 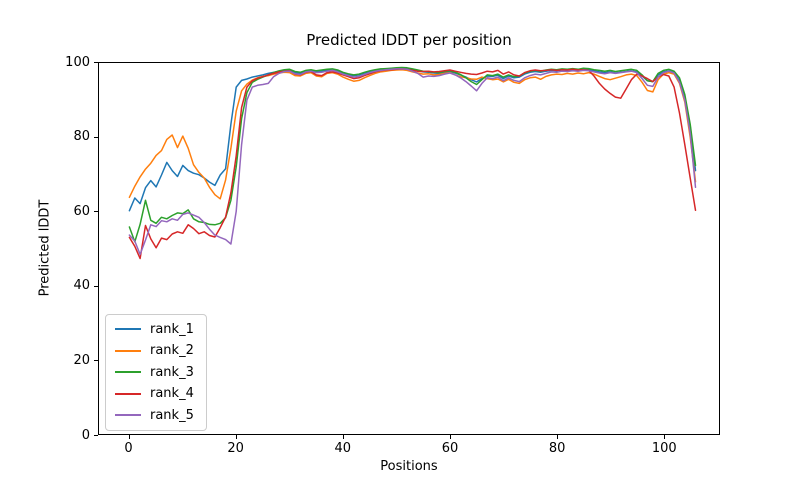 What do you see at coordinates (172, 372) in the screenshot?
I see `legend-label: rank_3` at bounding box center [172, 372].